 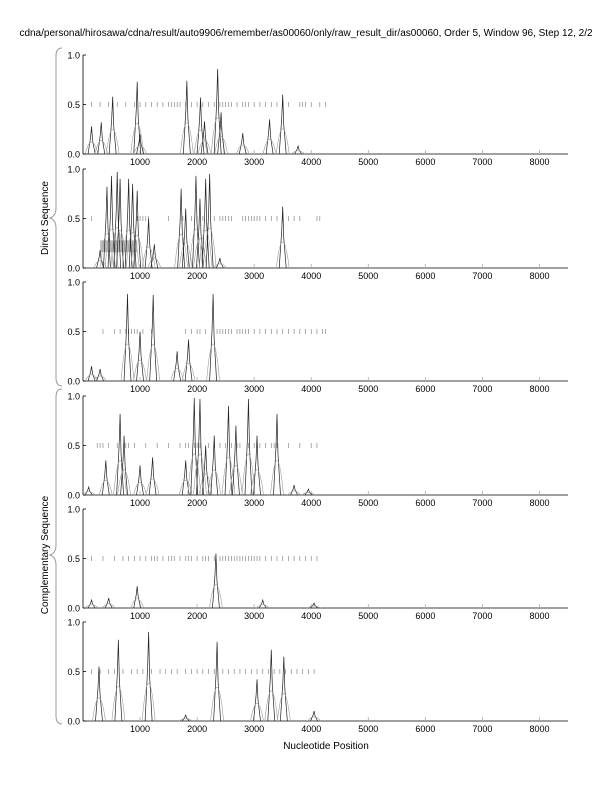 What do you see at coordinates (45, 554) in the screenshot?
I see `group-label-complementary: Complementary Sequence` at bounding box center [45, 554].